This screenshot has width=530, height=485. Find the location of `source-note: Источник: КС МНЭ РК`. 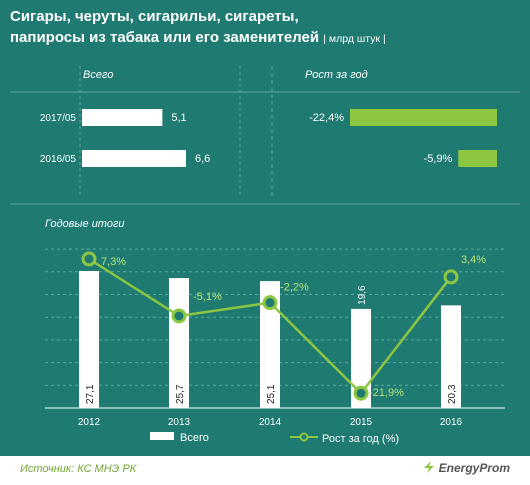

source-note: Источник: КС МНЭ РК is located at coordinates (78, 469).